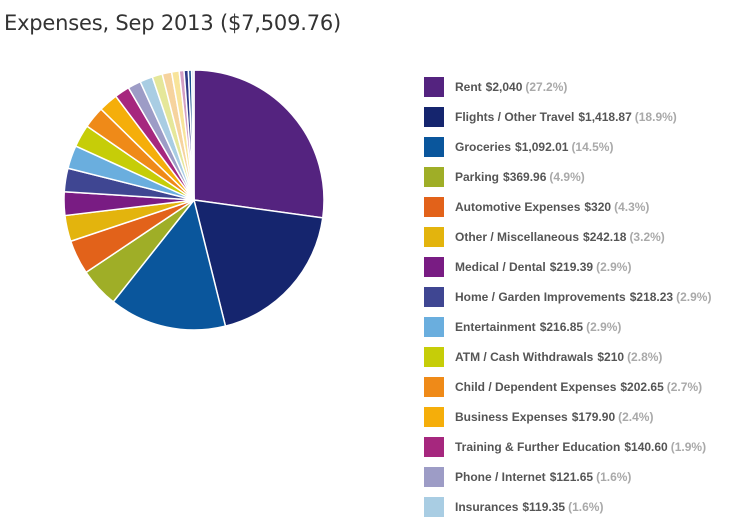  What do you see at coordinates (495, 327) in the screenshot?
I see `legend-label: Entertainment` at bounding box center [495, 327].